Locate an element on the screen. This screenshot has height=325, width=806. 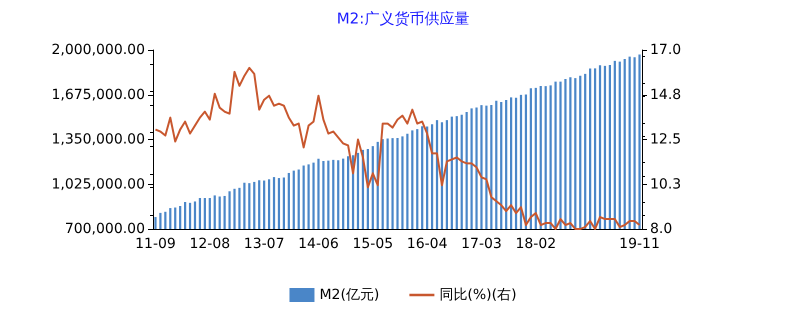
y-tick-label: 2,000,000.00 is located at coordinates (98, 50).